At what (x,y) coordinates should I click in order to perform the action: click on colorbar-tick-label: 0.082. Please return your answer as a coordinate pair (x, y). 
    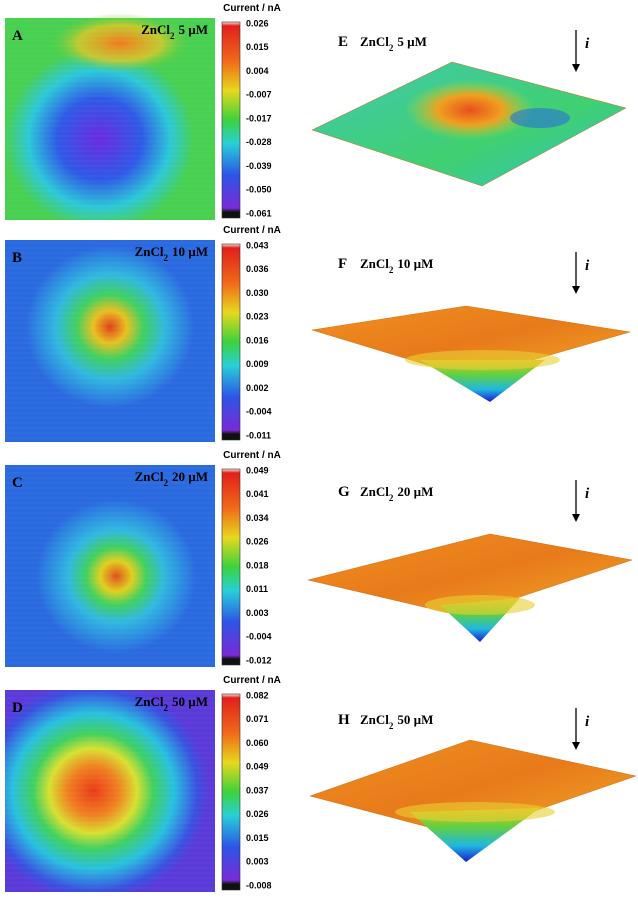
    Looking at the image, I should click on (257, 695).